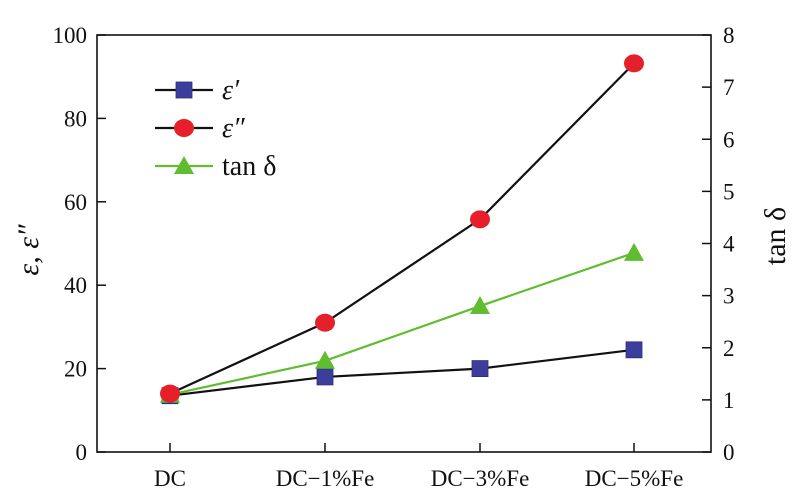 The width and height of the screenshot is (798, 501). I want to click on y-axis-title: ε, ε″, so click(28, 250).